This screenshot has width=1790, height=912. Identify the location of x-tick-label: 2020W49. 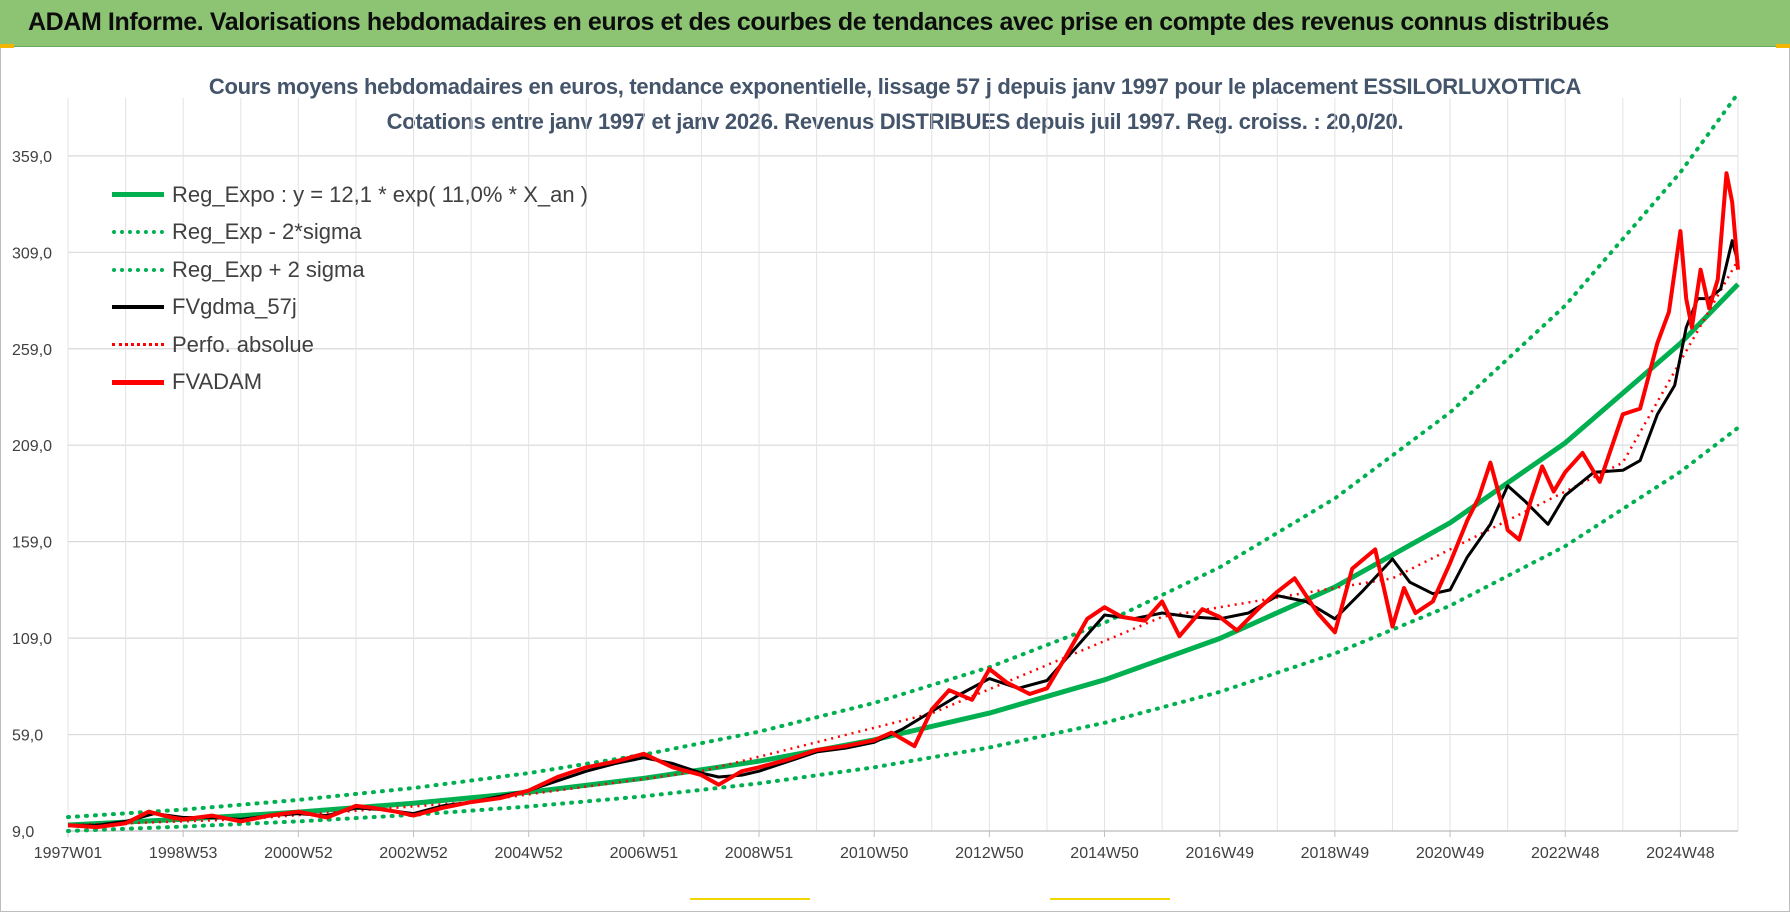
(1450, 853).